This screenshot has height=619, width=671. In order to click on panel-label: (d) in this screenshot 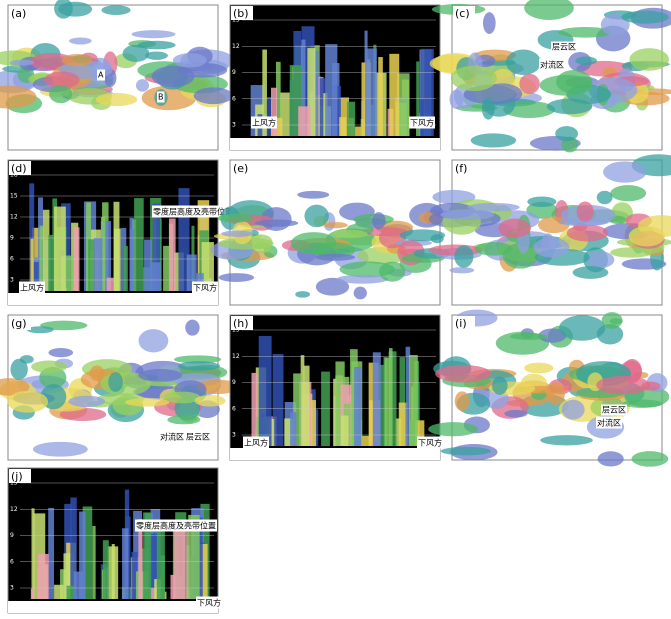, I will do `click(19, 168)`.